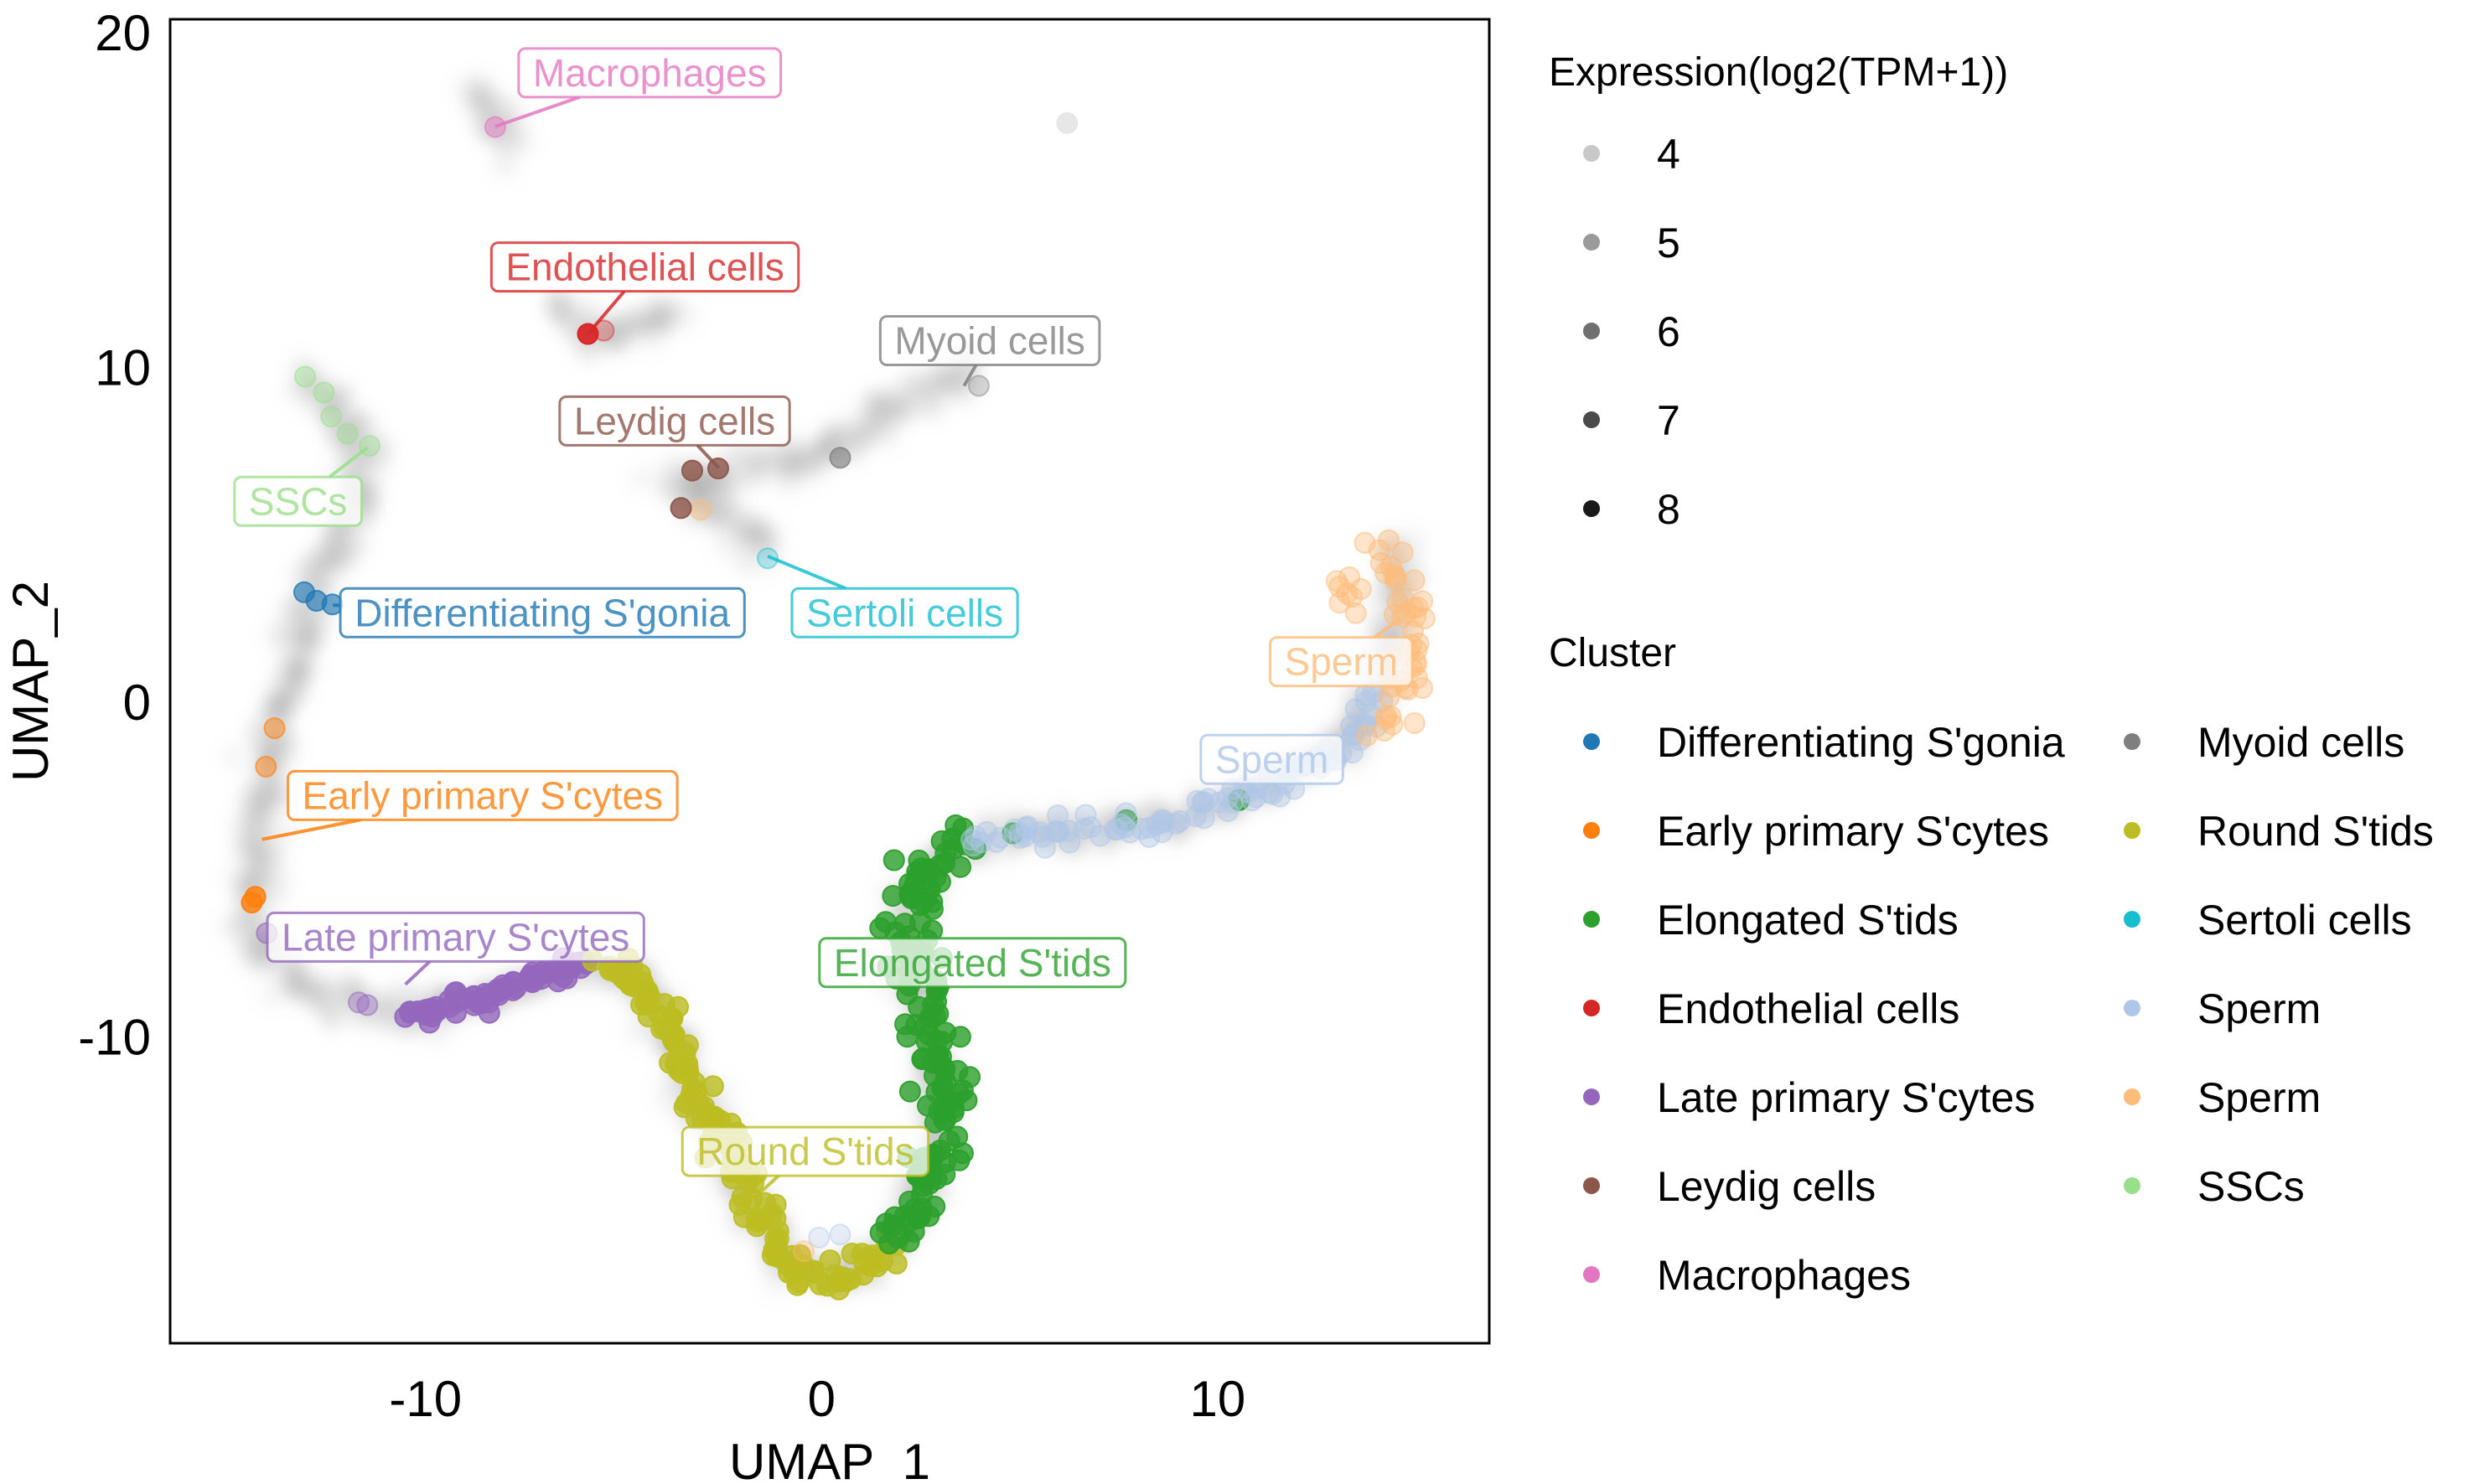 The width and height of the screenshot is (2474, 1484). What do you see at coordinates (2268, 921) in the screenshot?
I see `legend-cluster-item-sertoli-cells: Sertoli cells` at bounding box center [2268, 921].